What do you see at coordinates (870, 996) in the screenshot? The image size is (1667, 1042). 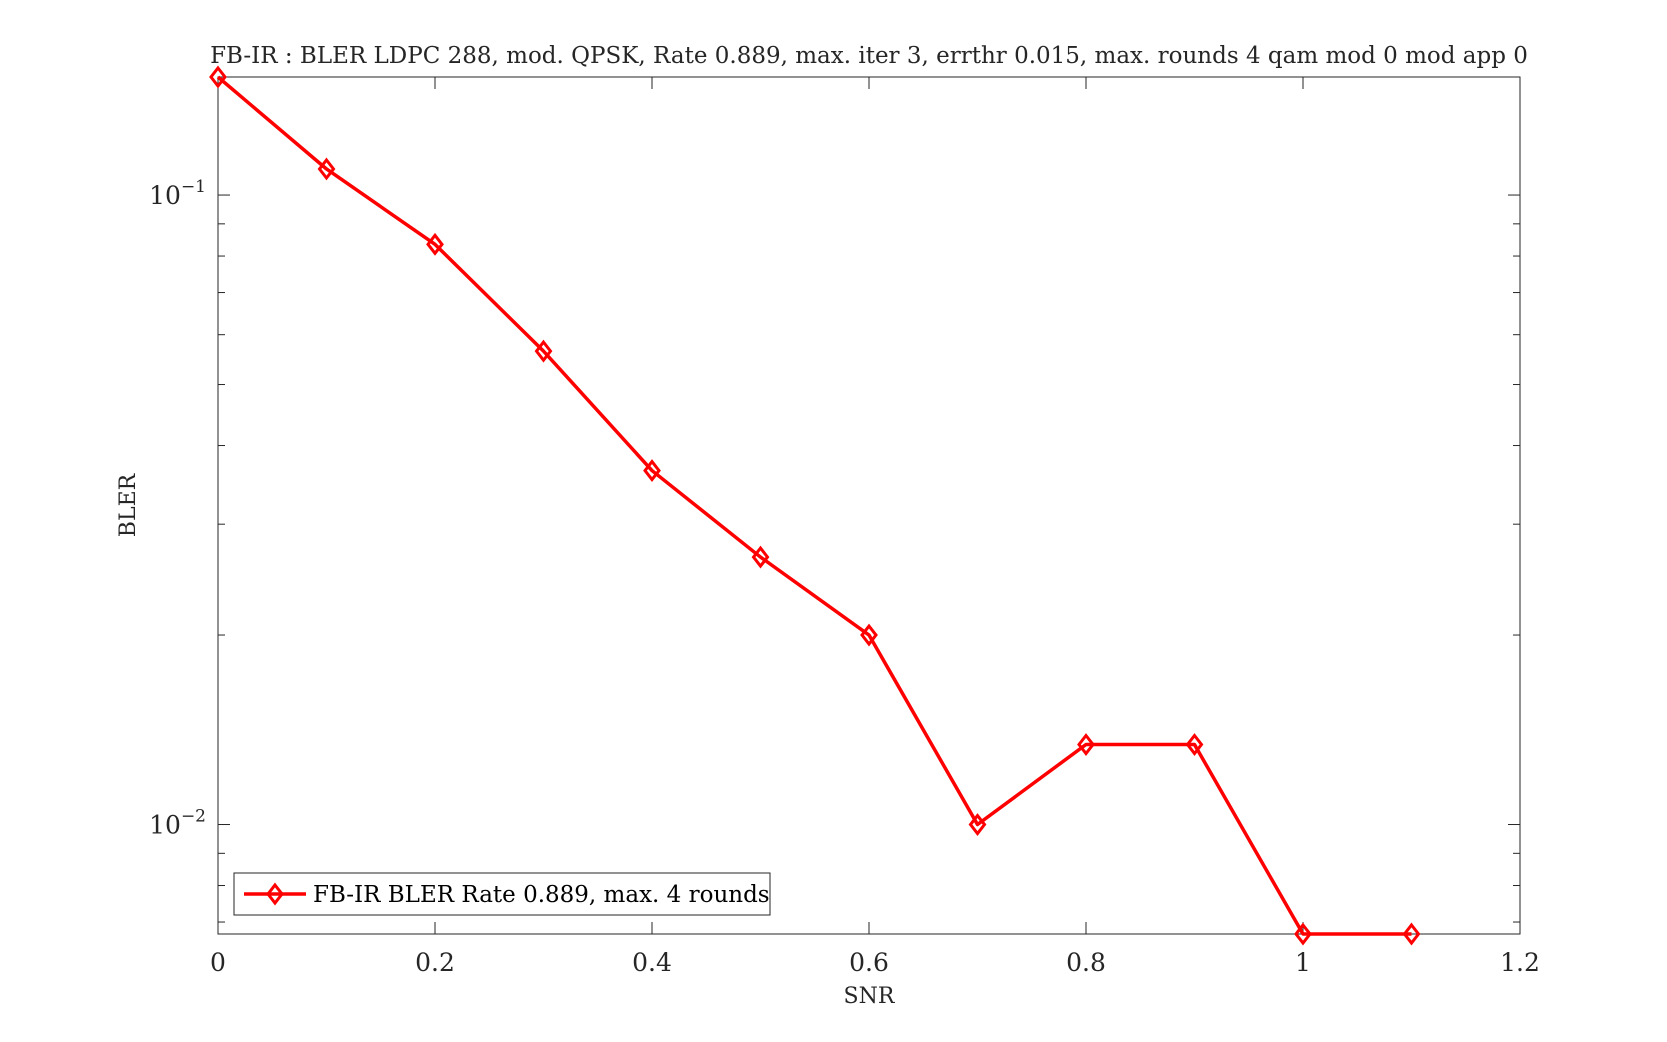 I see `x-axis-label: SNR` at bounding box center [870, 996].